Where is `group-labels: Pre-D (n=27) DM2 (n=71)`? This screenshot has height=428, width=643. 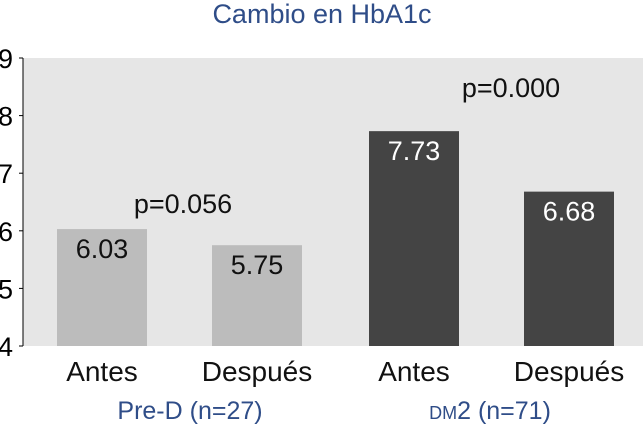
group-labels: Pre-D (n=27) DM2 (n=71) is located at coordinates (334, 411).